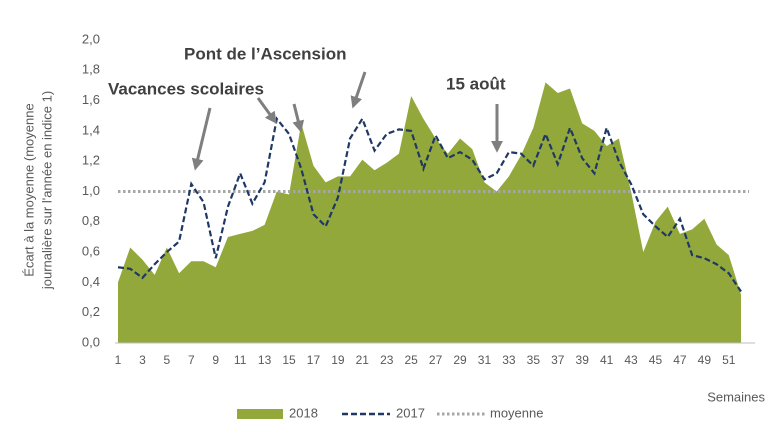 This screenshot has height=421, width=765. What do you see at coordinates (460, 360) in the screenshot?
I see `x-tick-label: 29` at bounding box center [460, 360].